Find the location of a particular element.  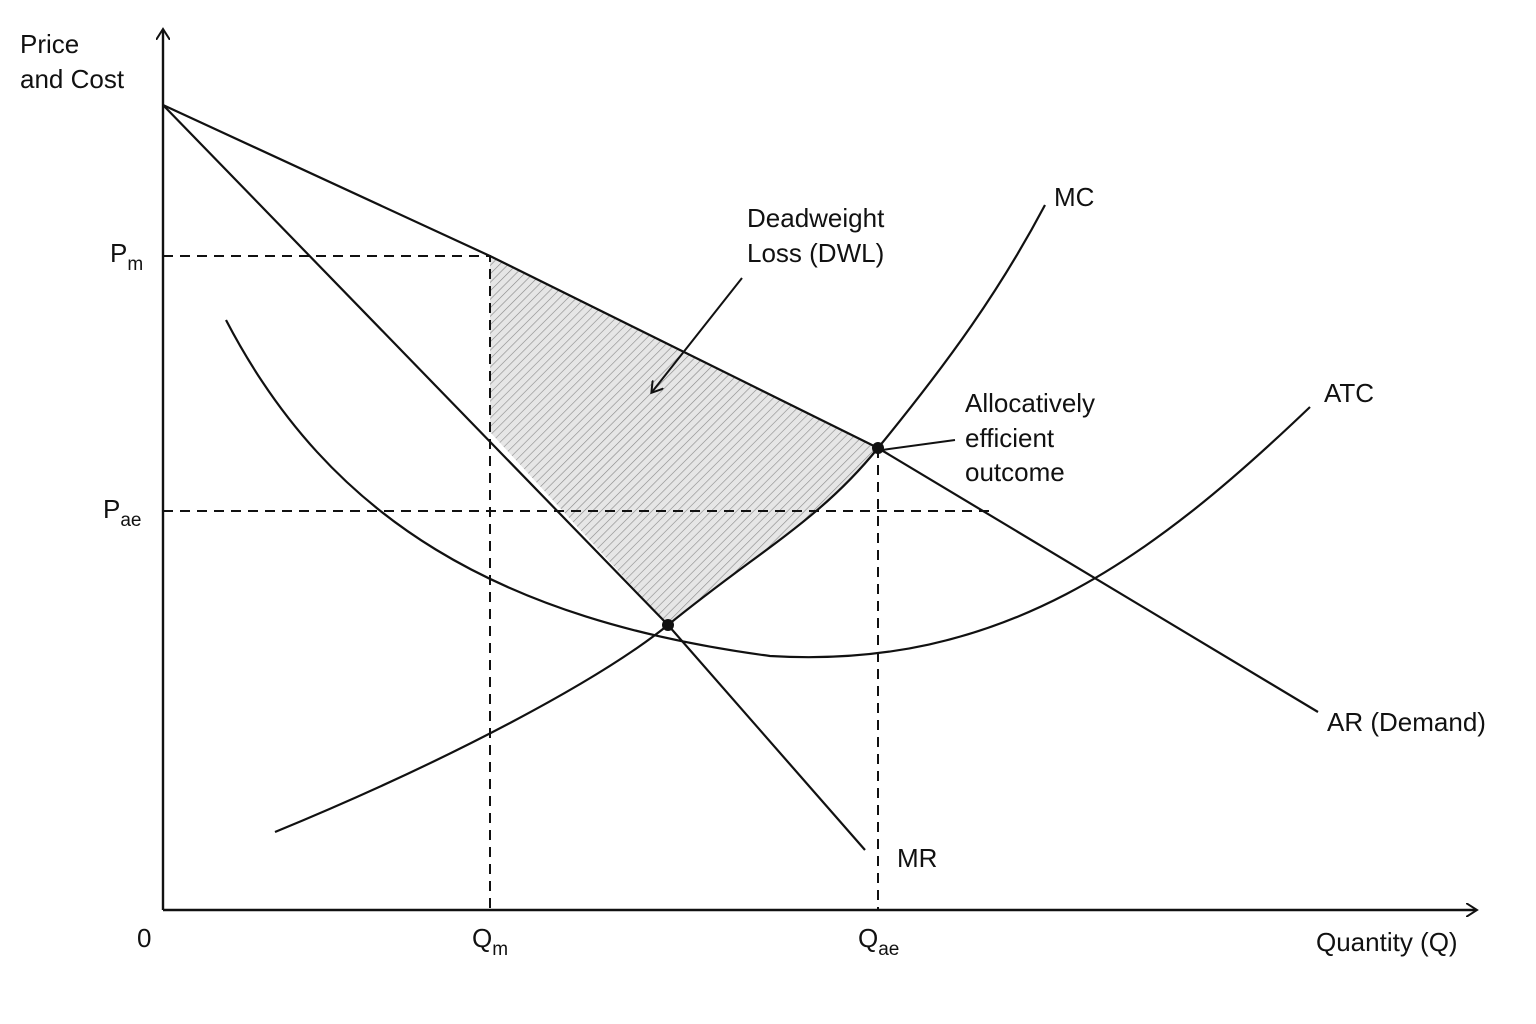

quantity-label: Qm is located at coordinates (490, 941).